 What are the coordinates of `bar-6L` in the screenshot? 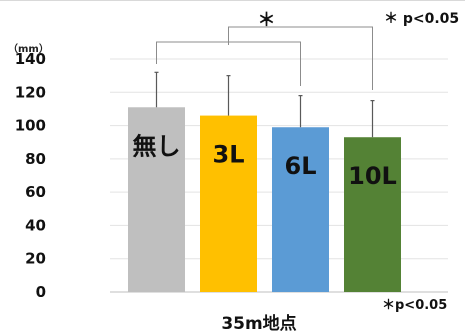 It's located at (300, 209).